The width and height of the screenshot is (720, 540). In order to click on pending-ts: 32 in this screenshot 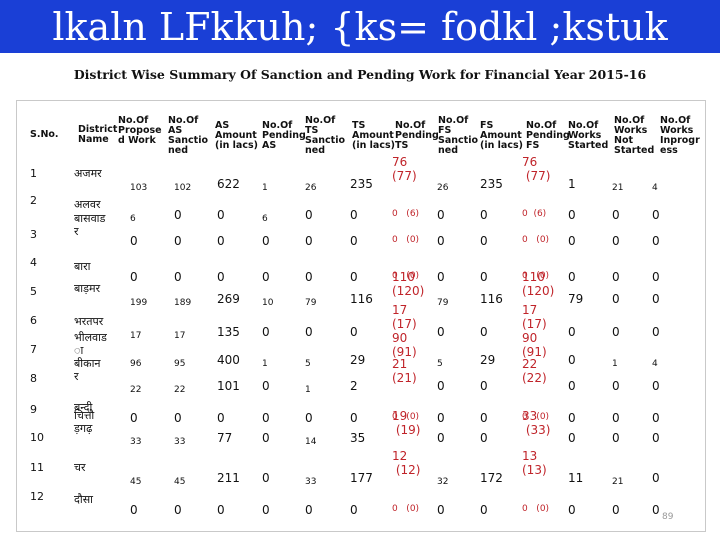, I will do `click(443, 482)`.